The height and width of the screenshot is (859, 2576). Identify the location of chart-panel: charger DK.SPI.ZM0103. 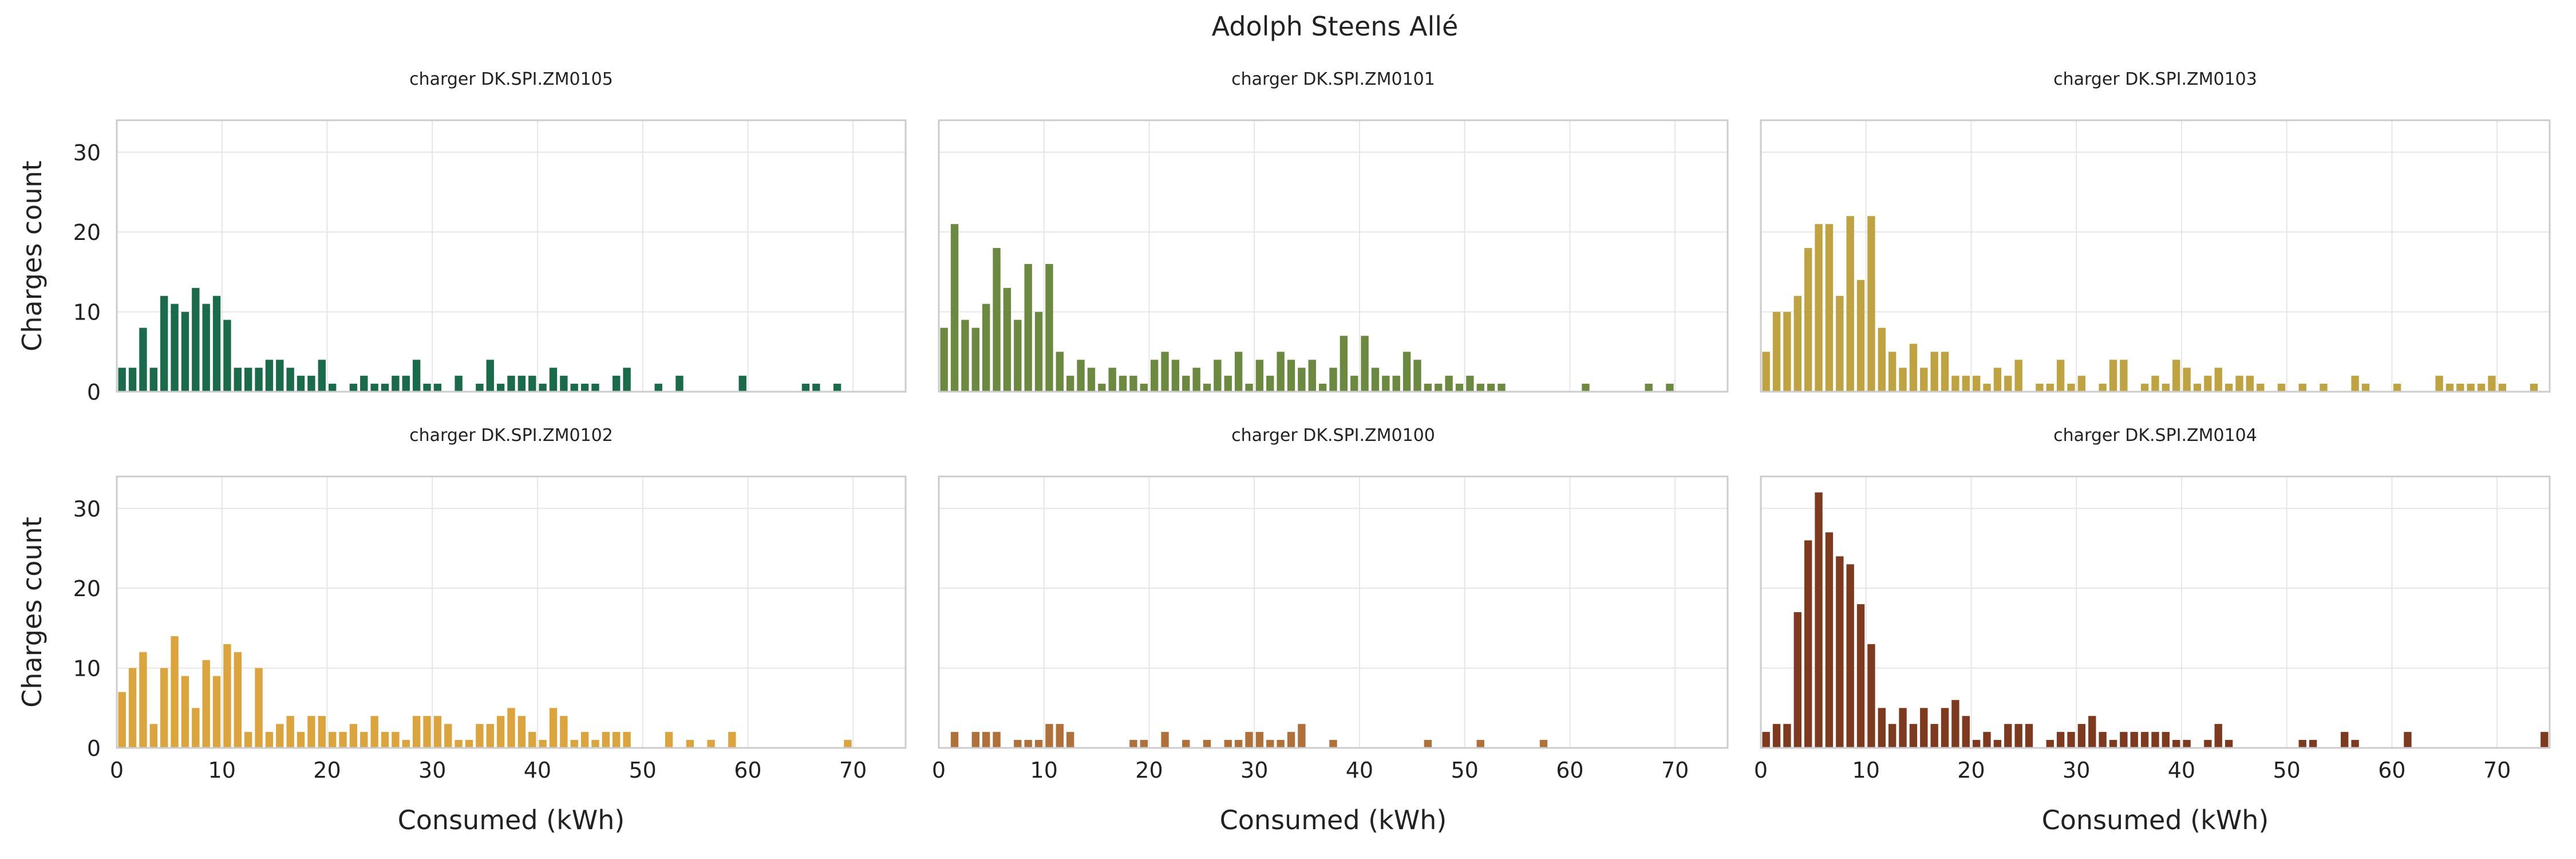
(2155, 231).